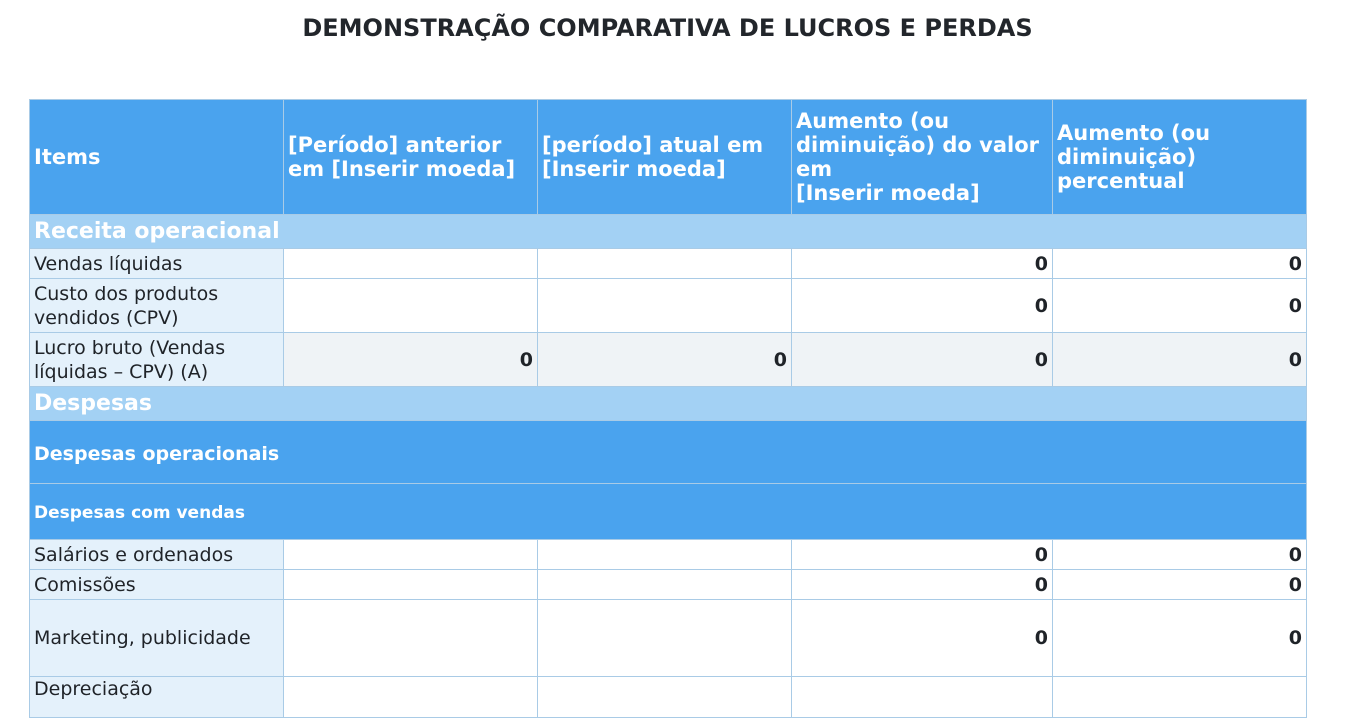 This screenshot has height=718, width=1358. I want to click on column-header-current-period: [período] atual em [Inserir moeda], so click(664, 157).